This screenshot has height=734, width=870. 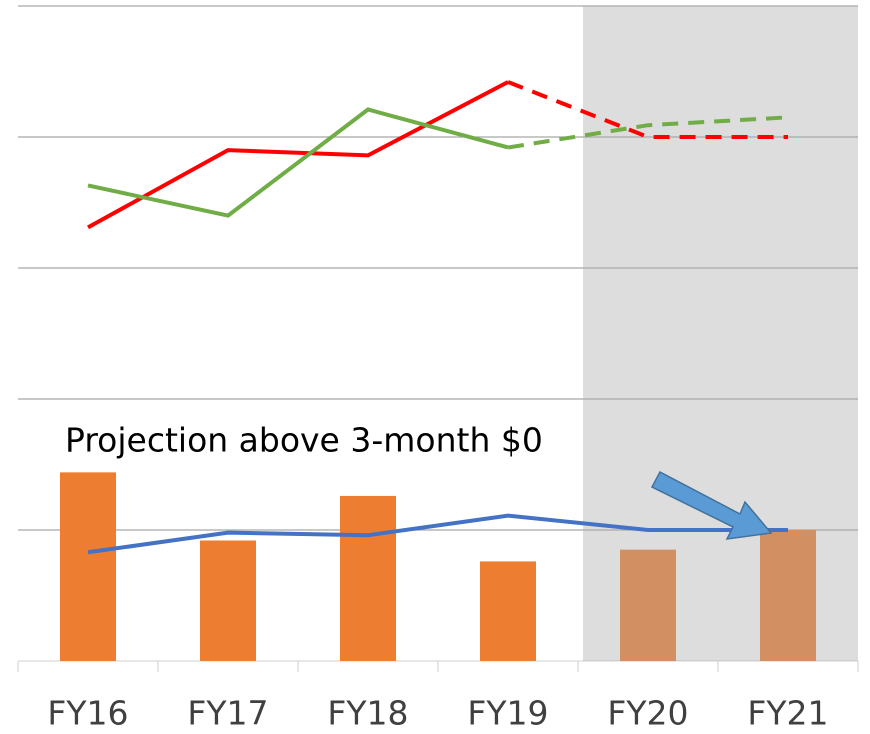 What do you see at coordinates (227, 713) in the screenshot?
I see `x-tick-label: FY17` at bounding box center [227, 713].